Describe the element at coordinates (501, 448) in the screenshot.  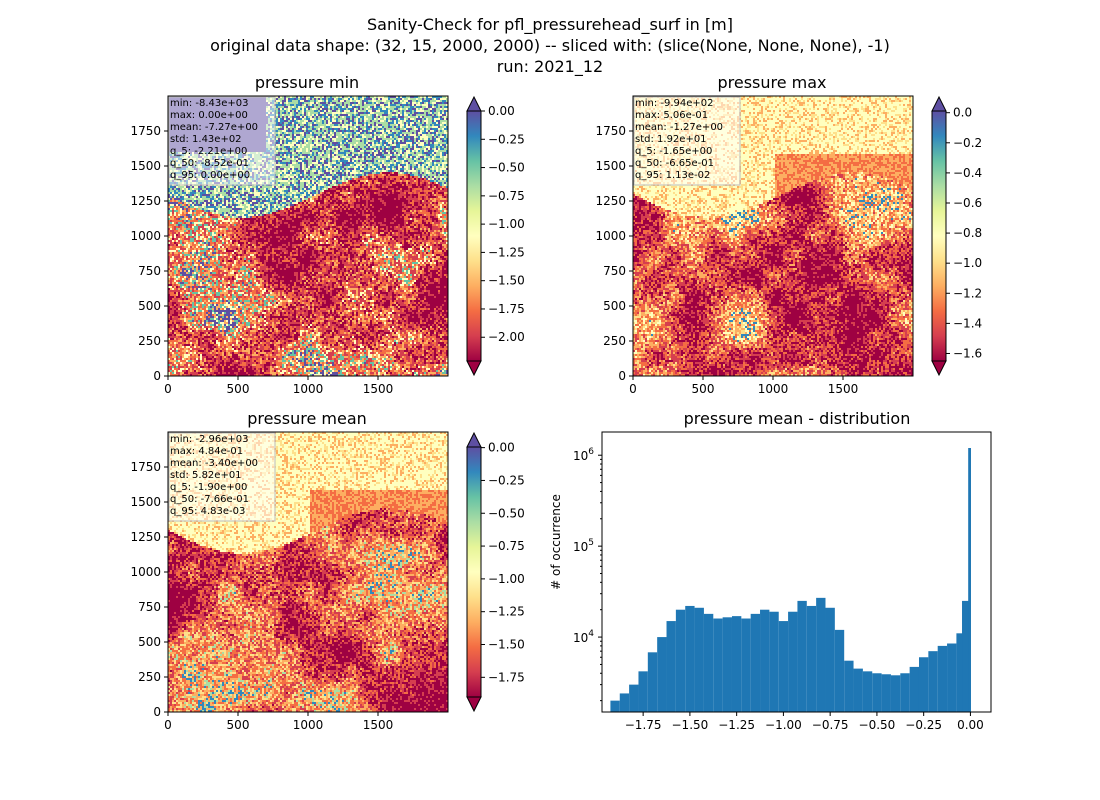
I see `colorbar-tick-label: 0.00` at that location.